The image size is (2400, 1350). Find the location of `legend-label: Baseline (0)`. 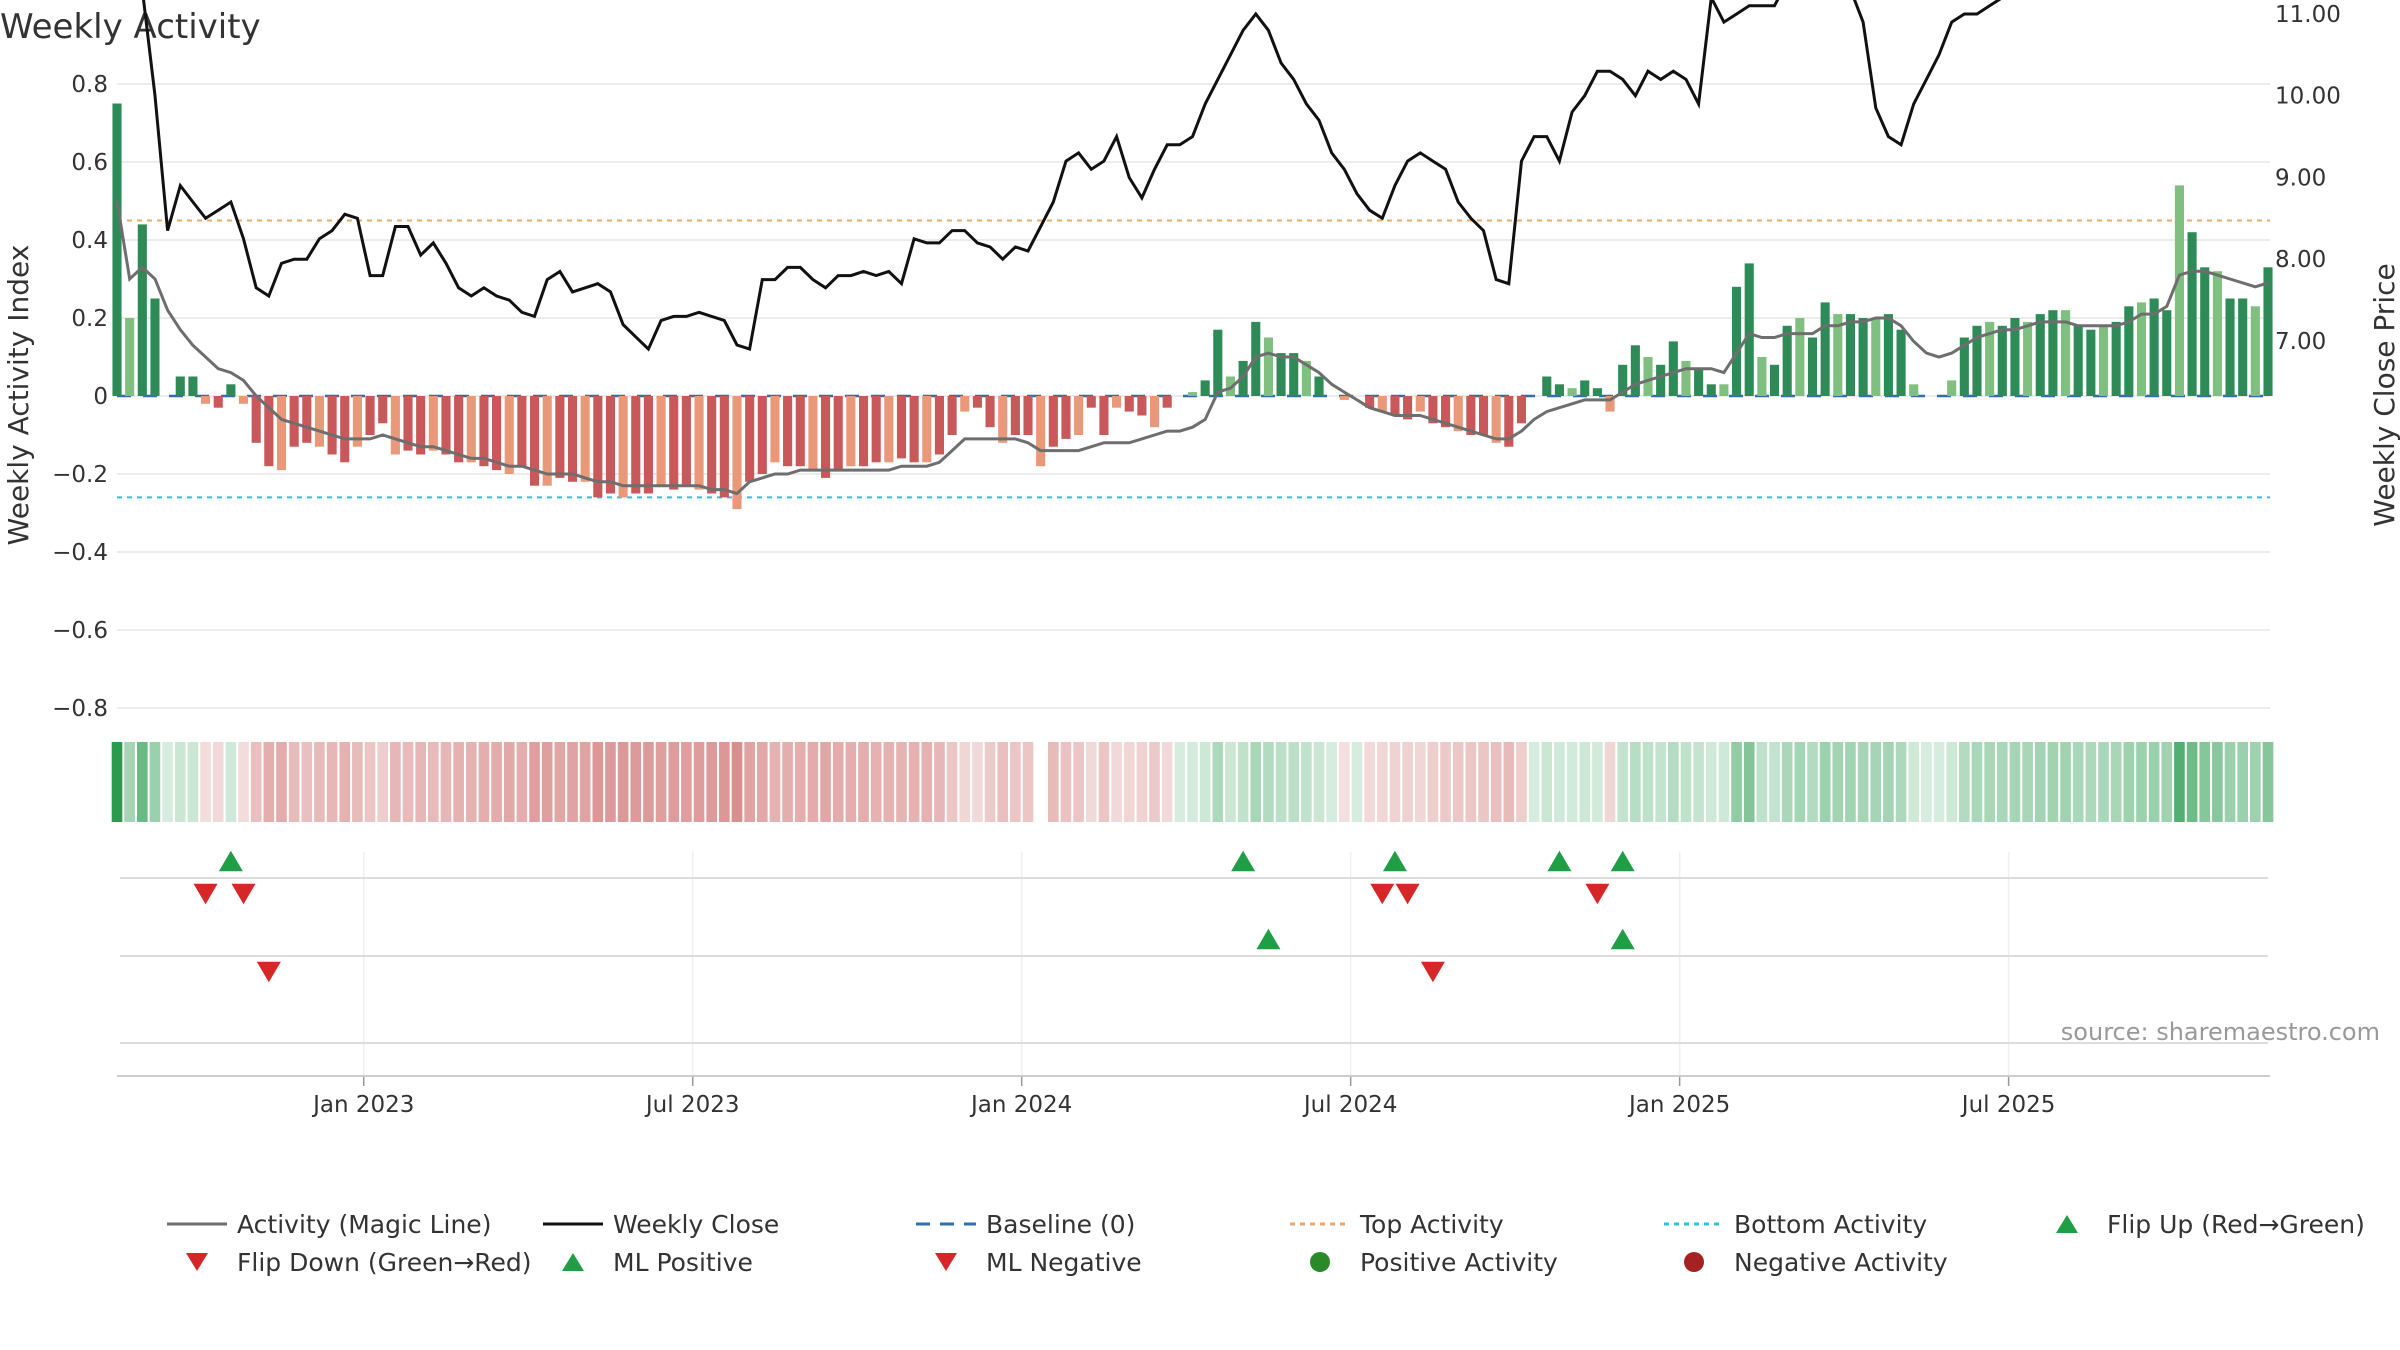

legend-label: Baseline (0) is located at coordinates (1060, 1224).